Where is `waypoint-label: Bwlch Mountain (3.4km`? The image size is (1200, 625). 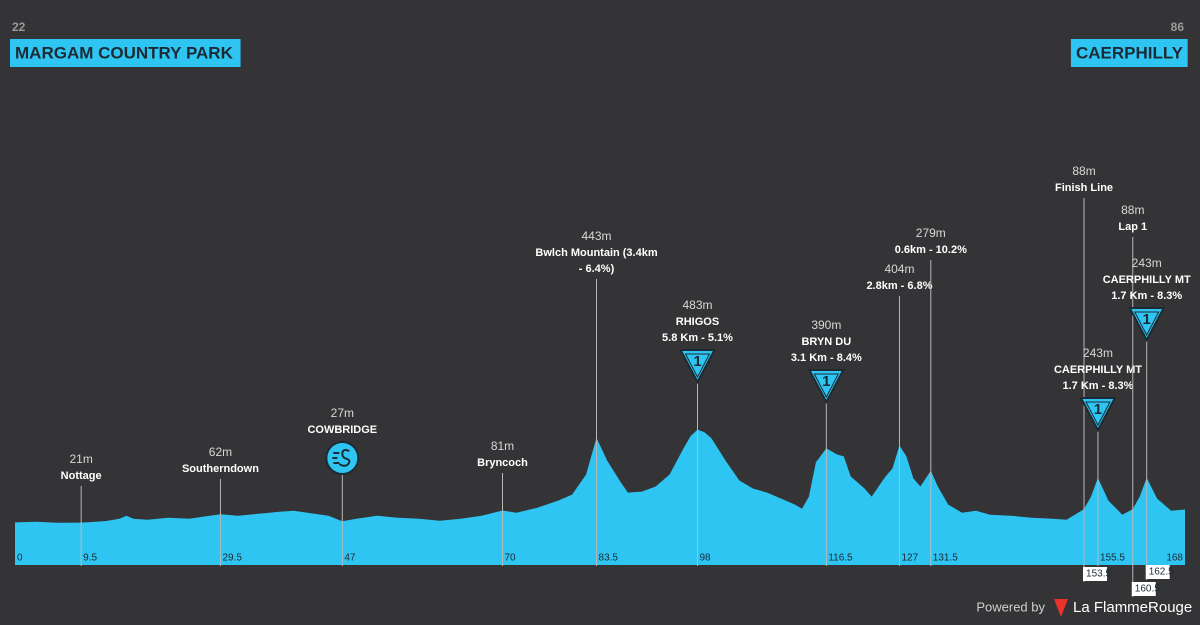 waypoint-label: Bwlch Mountain (3.4km is located at coordinates (596, 253).